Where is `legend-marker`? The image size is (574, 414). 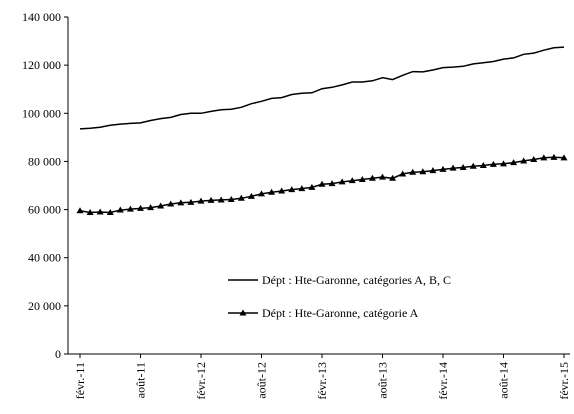 legend-marker is located at coordinates (243, 312).